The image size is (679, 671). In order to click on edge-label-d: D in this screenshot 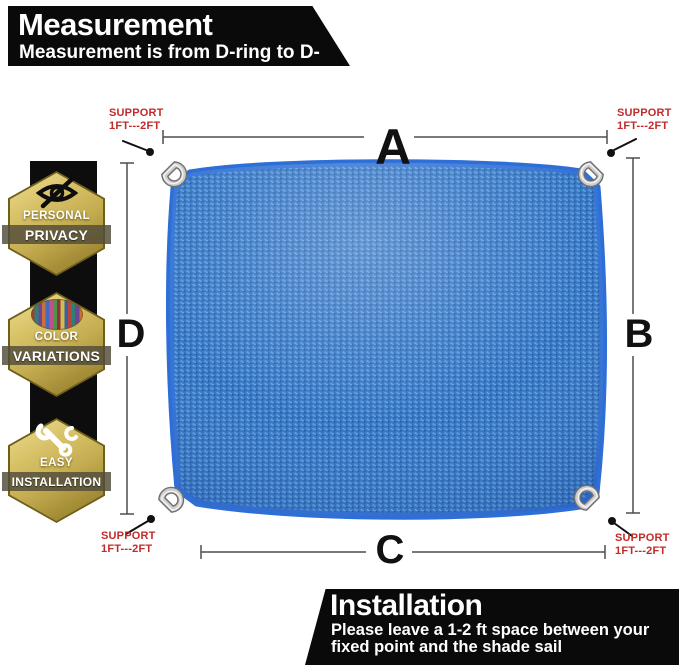, I will do `click(131, 334)`.